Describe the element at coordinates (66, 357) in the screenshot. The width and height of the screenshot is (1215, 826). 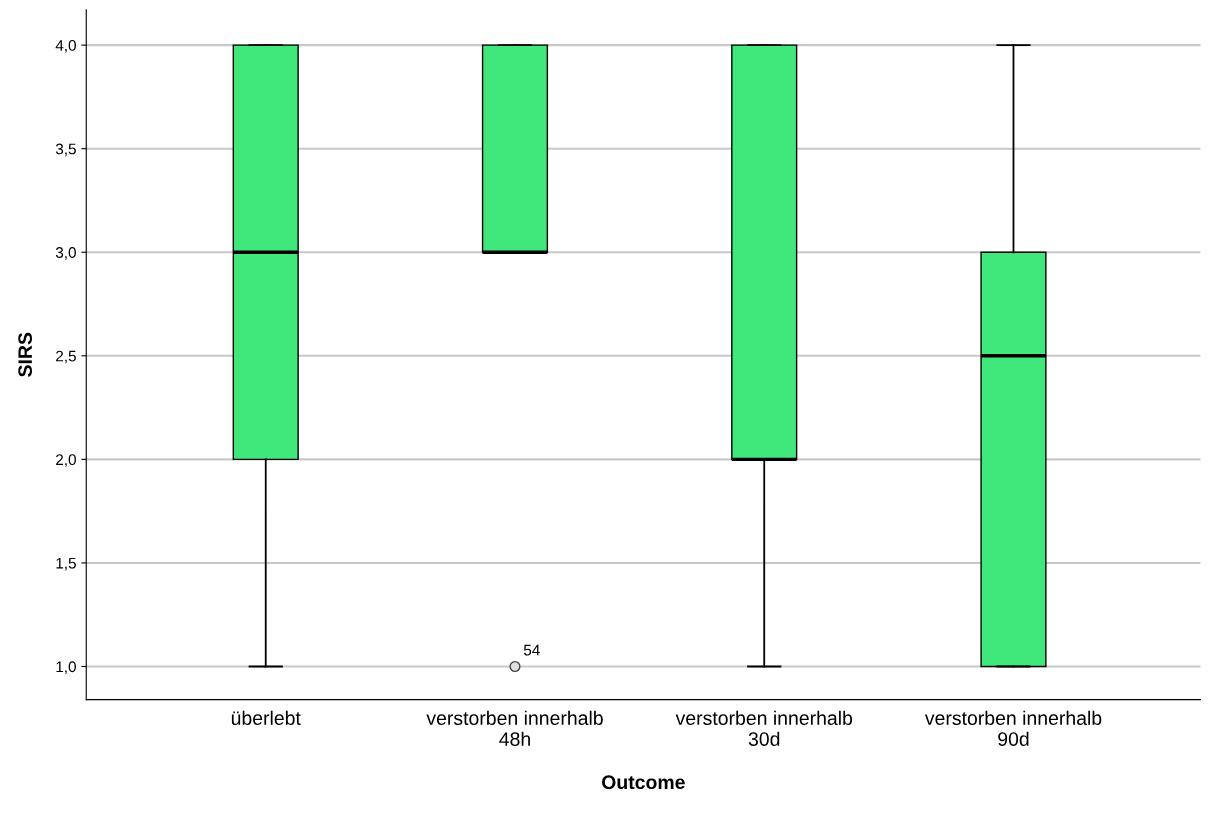
I see `y-tick-label: 2,5` at that location.